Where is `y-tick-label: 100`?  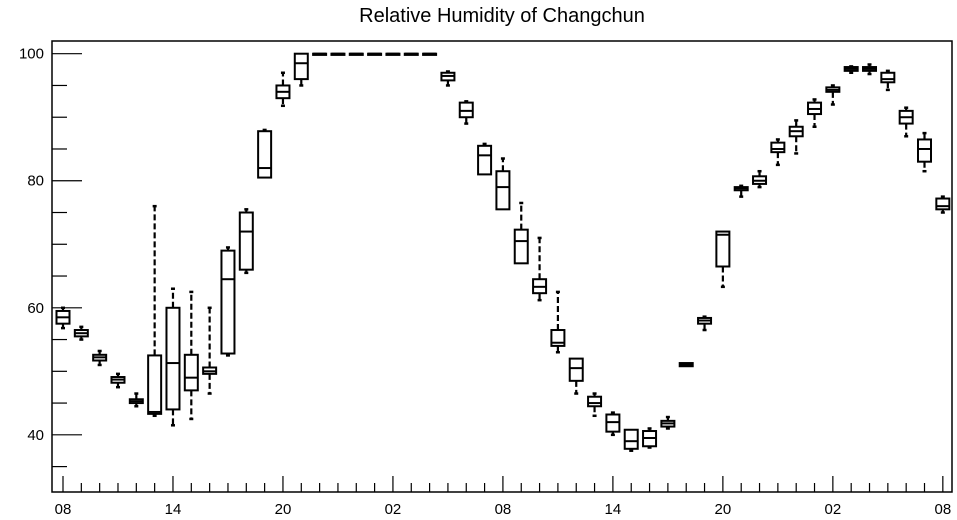
y-tick-label: 100 is located at coordinates (31, 54).